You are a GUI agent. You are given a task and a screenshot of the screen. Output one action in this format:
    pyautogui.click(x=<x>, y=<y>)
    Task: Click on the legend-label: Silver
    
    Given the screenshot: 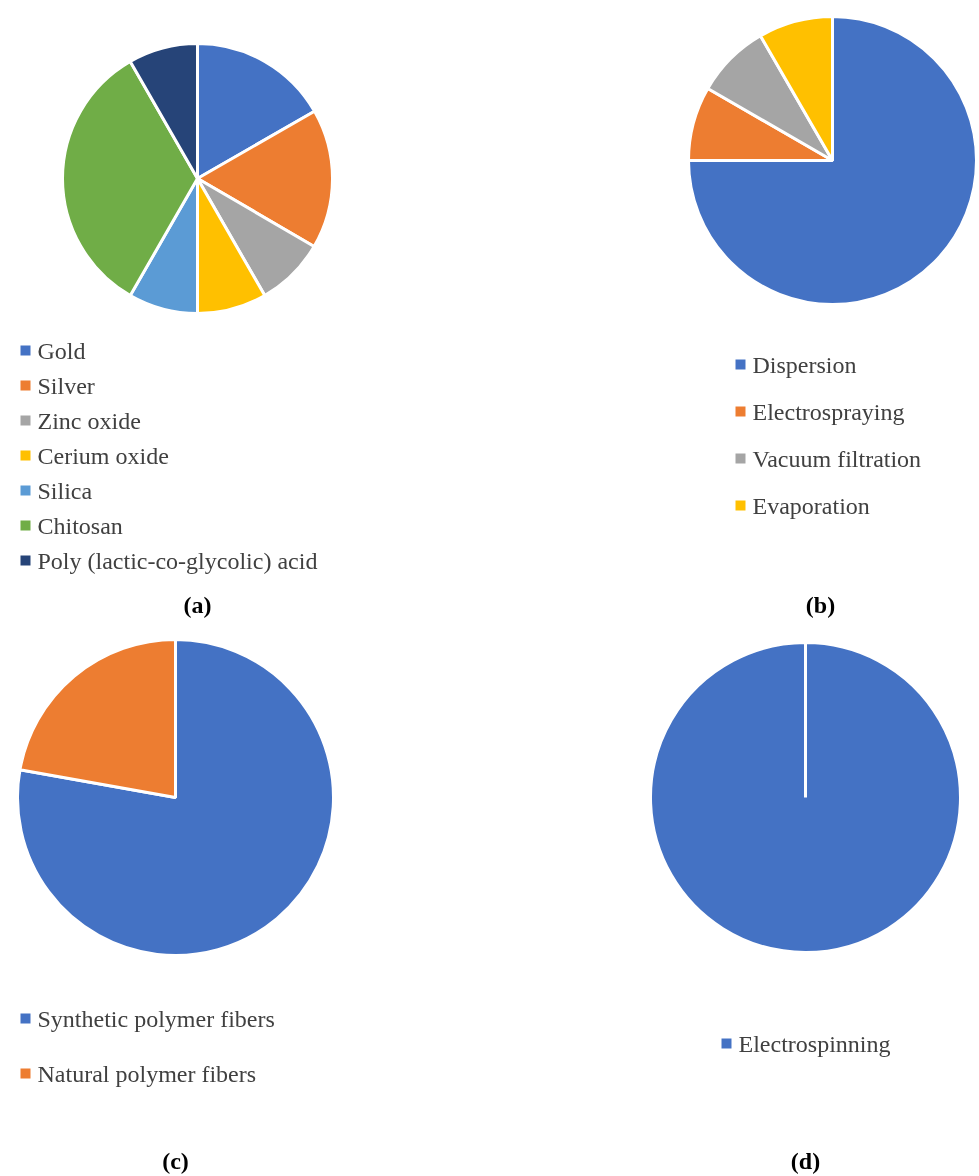 What is the action you would take?
    pyautogui.click(x=66, y=385)
    